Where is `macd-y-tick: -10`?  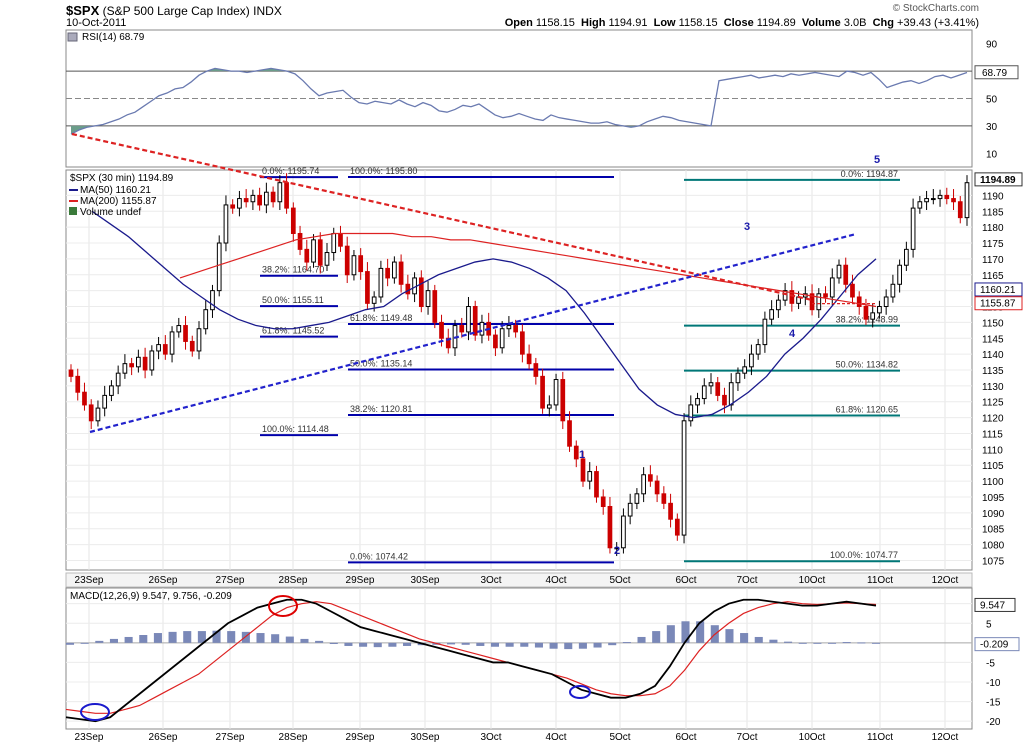 macd-y-tick: -10 is located at coordinates (993, 683).